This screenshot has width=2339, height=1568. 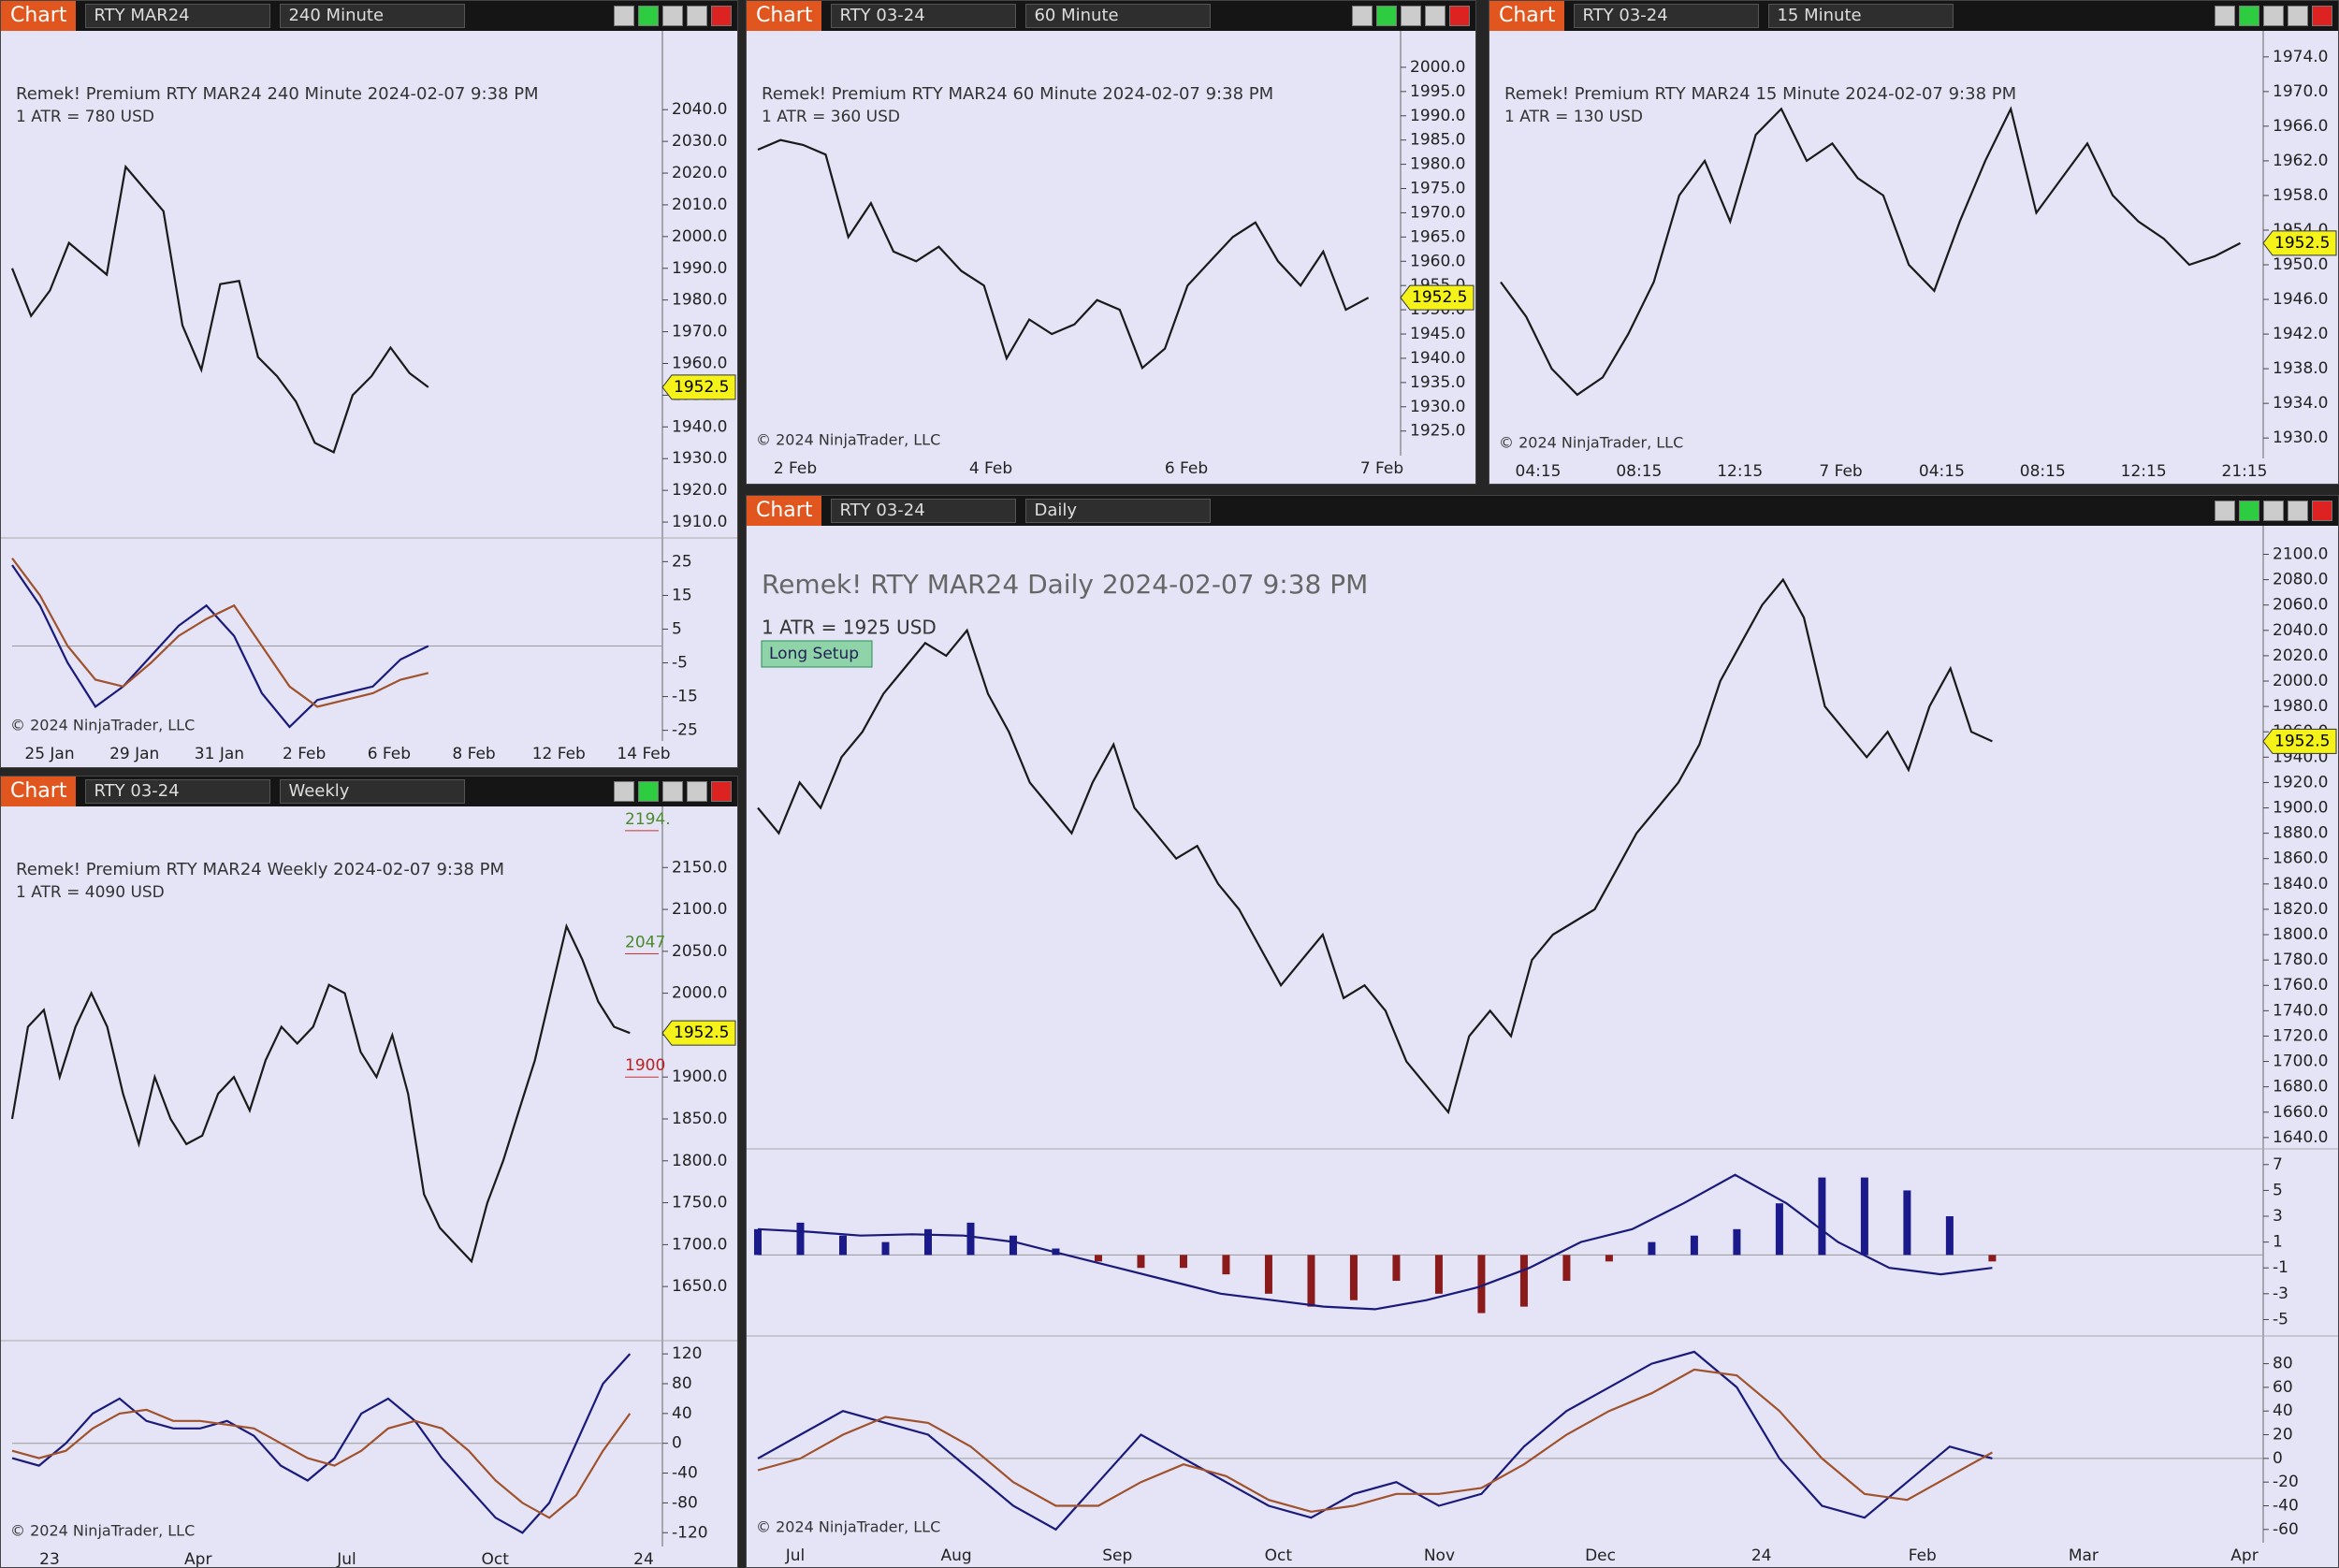 I want to click on y-tick-label: 1920.0, so click(x=2300, y=782).